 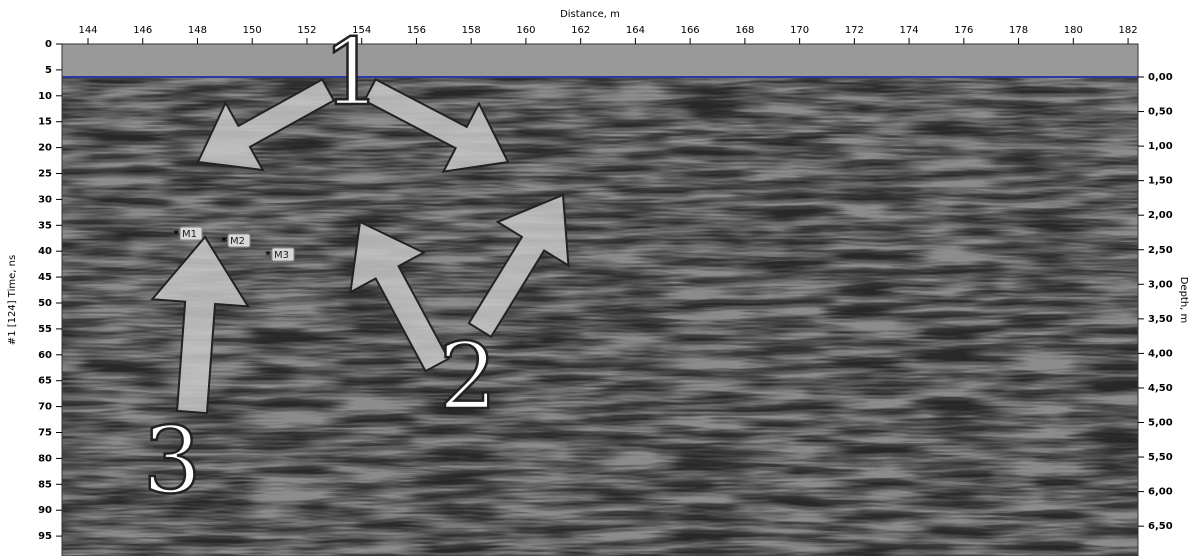 What do you see at coordinates (45, 536) in the screenshot?
I see `time-tick-label: 95` at bounding box center [45, 536].